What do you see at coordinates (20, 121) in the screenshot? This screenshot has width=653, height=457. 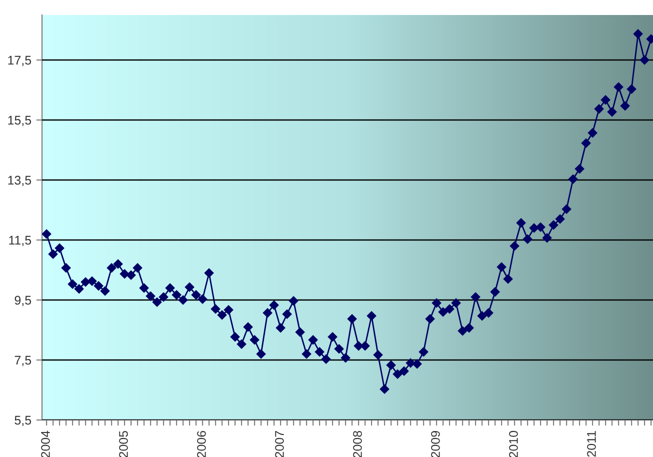 I see `y-tick-label: 15,5` at bounding box center [20, 121].